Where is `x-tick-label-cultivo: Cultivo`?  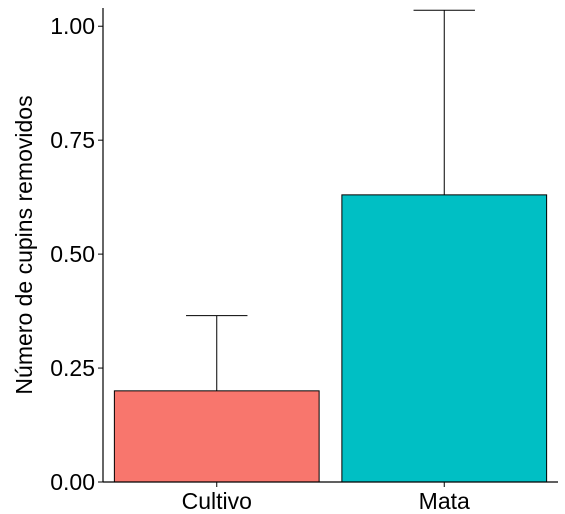
x-tick-label-cultivo: Cultivo is located at coordinates (217, 498).